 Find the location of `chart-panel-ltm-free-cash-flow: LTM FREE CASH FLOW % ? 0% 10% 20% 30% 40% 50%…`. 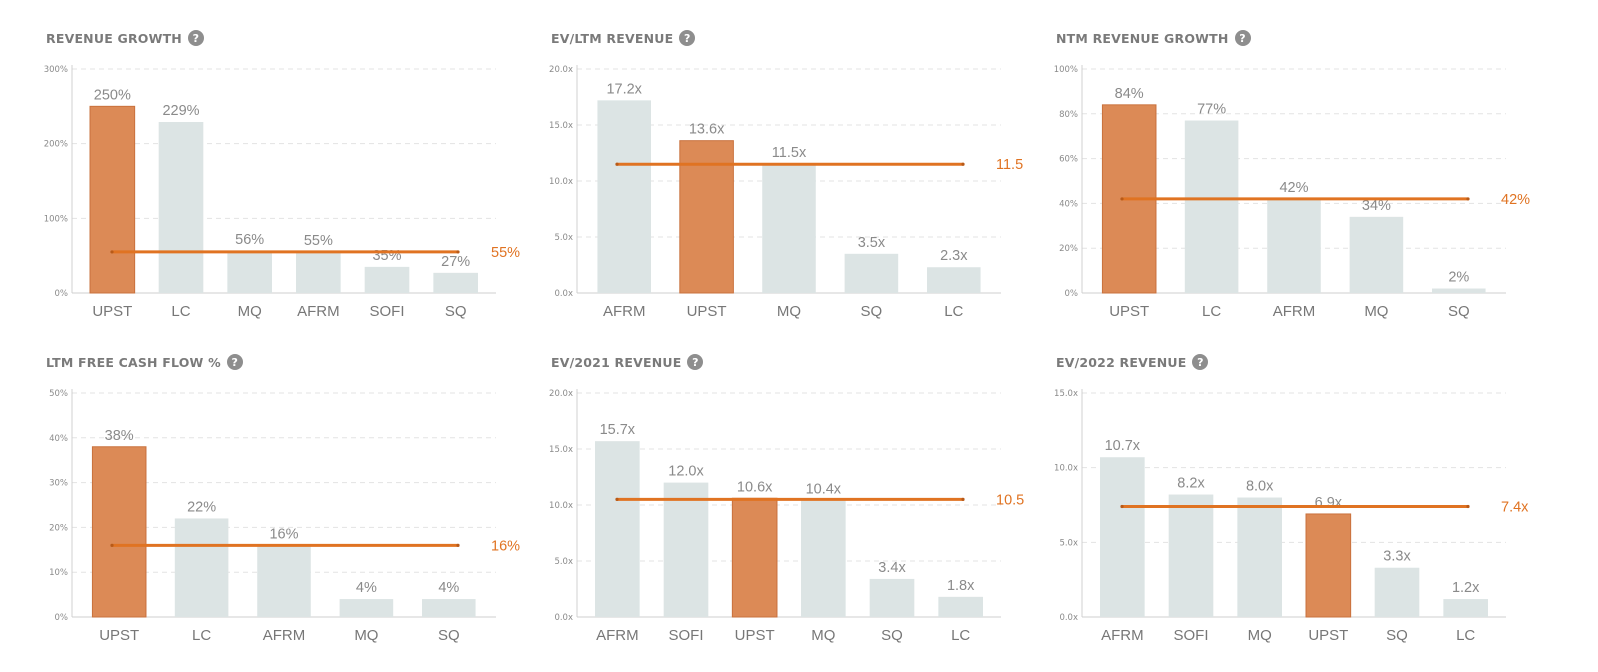

chart-panel-ltm-free-cash-flow: LTM FREE CASH FLOW % ? 0% 10% 20% 30% 40% 50%… is located at coordinates (296, 512).